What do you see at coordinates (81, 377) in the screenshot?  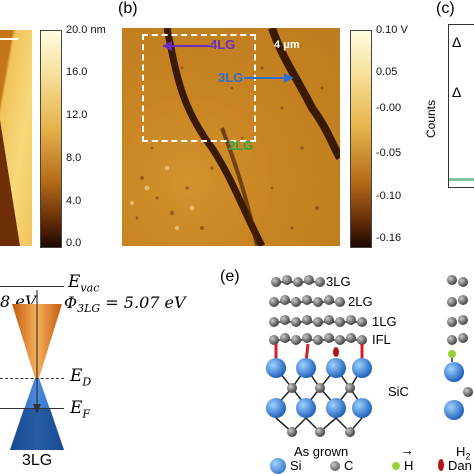 I see `ed-label: ED` at bounding box center [81, 377].